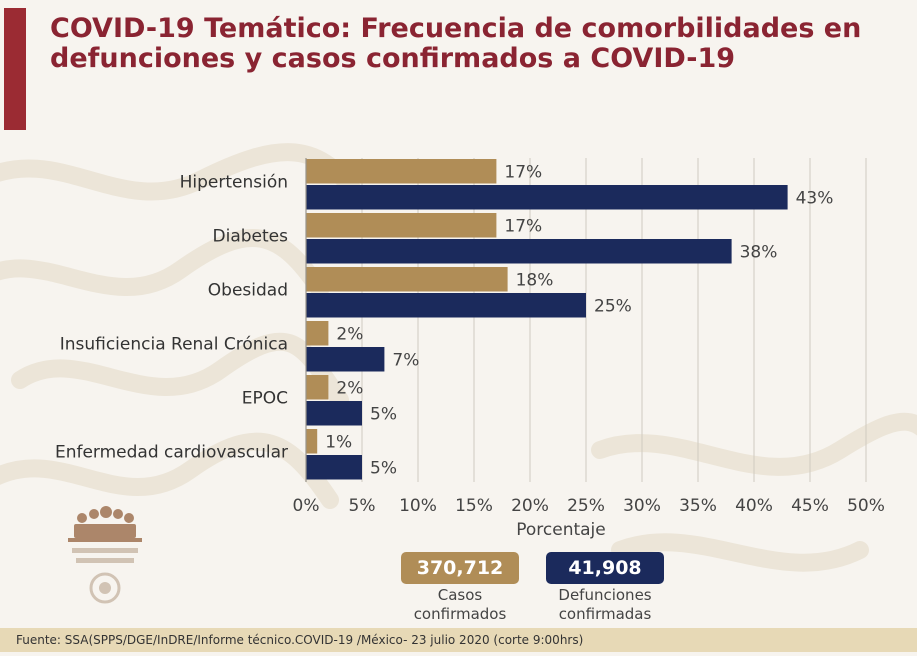 This screenshot has height=656, width=917. What do you see at coordinates (474, 506) in the screenshot?
I see `x-tick-label: 15%` at bounding box center [474, 506].